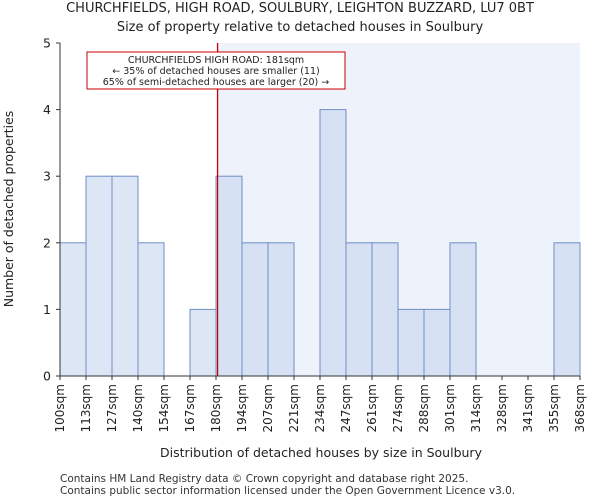 The width and height of the screenshot is (600, 500). What do you see at coordinates (359, 309) in the screenshot?
I see `bar-247sqm` at bounding box center [359, 309].